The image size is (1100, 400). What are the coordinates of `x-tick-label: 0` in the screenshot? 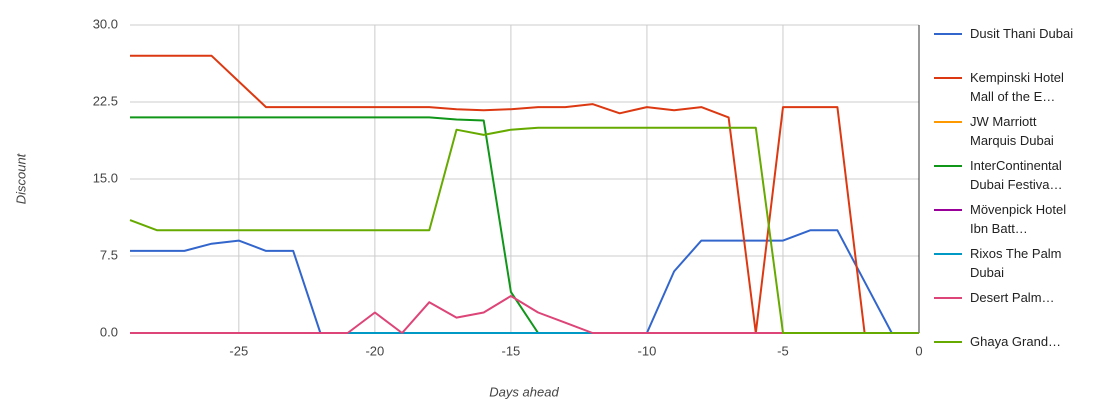 It's located at (918, 350).